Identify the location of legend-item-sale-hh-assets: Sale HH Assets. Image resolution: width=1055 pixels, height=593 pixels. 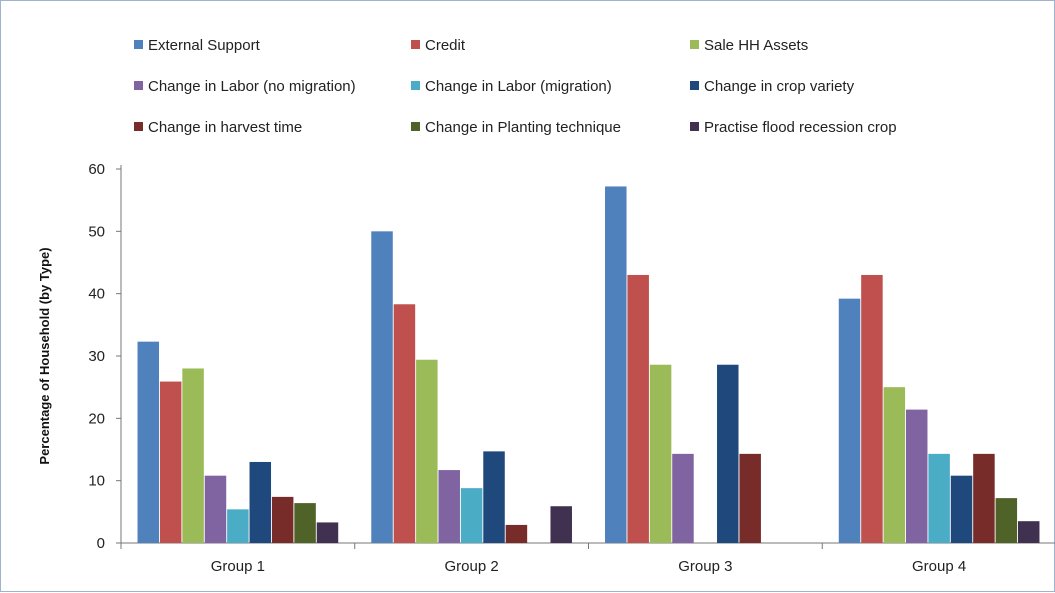
(749, 45).